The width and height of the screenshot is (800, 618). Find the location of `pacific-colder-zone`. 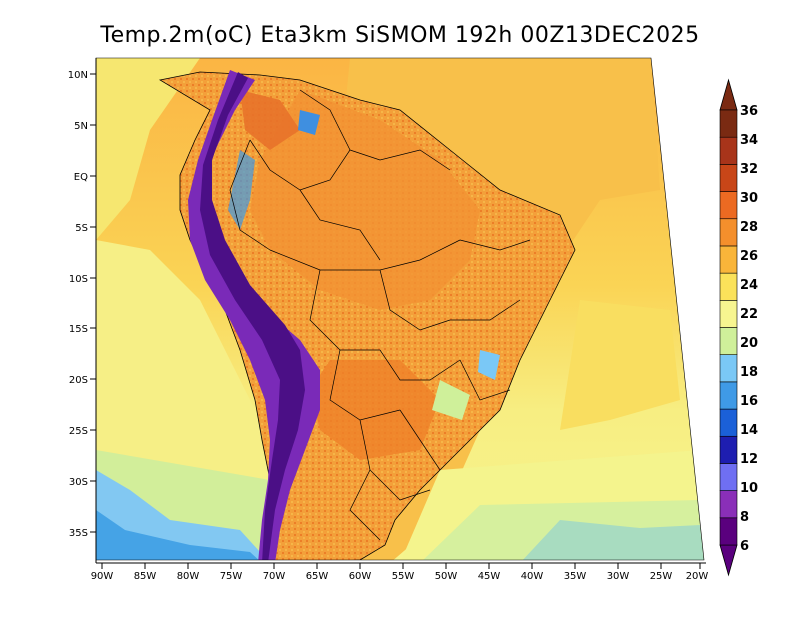

pacific-colder-zone is located at coordinates (179, 535).